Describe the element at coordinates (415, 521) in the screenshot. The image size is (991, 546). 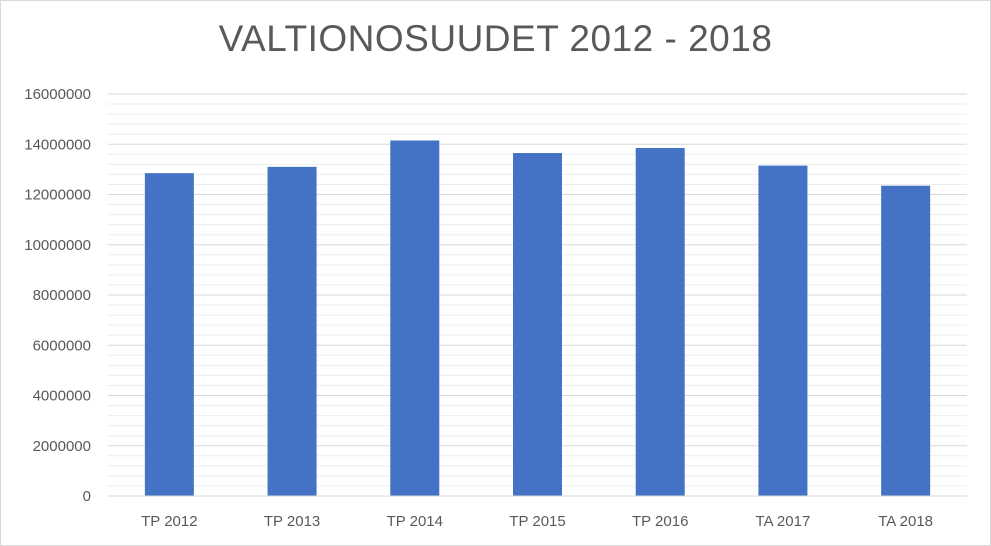
I see `x-category-label: TP 2014` at that location.